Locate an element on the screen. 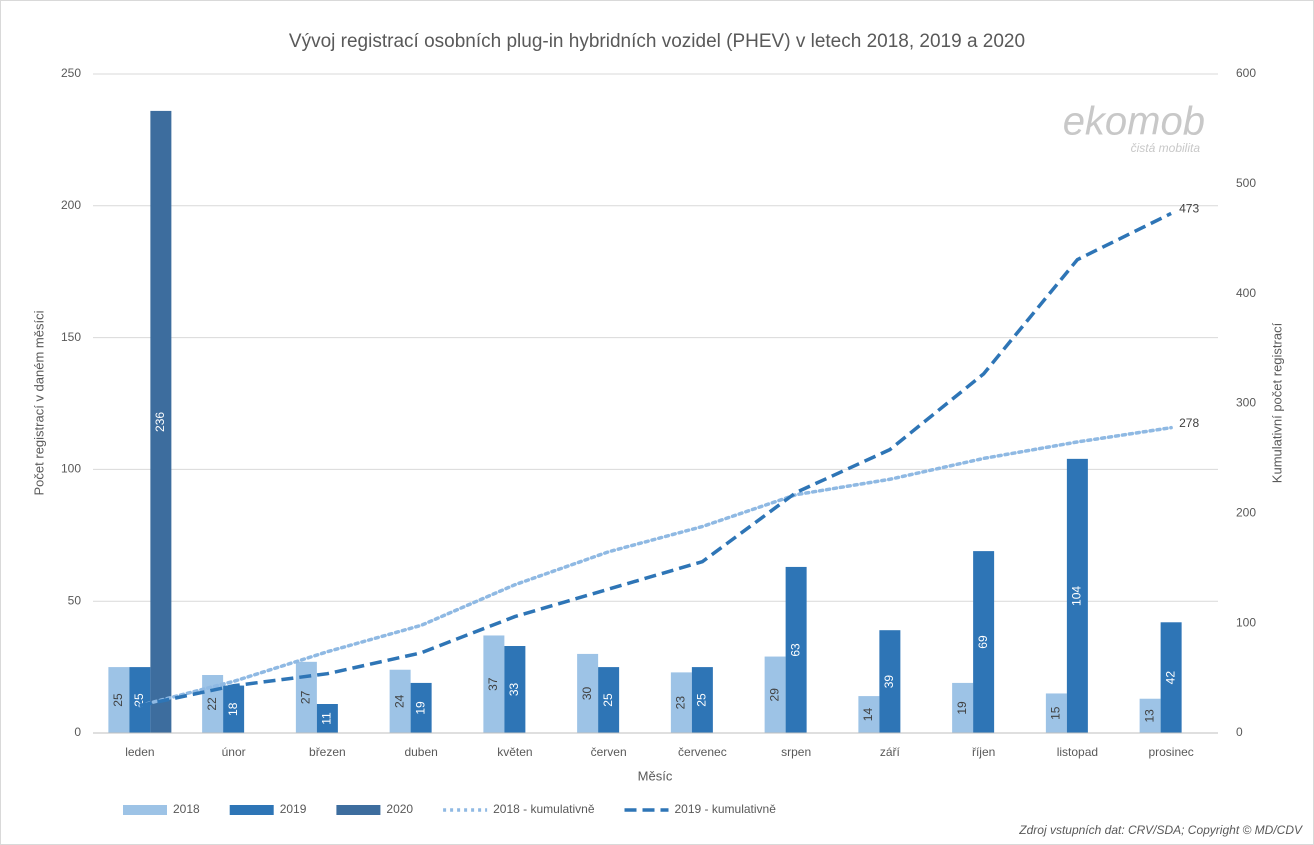 The image size is (1314, 845). bar-value-label: 30 is located at coordinates (587, 693).